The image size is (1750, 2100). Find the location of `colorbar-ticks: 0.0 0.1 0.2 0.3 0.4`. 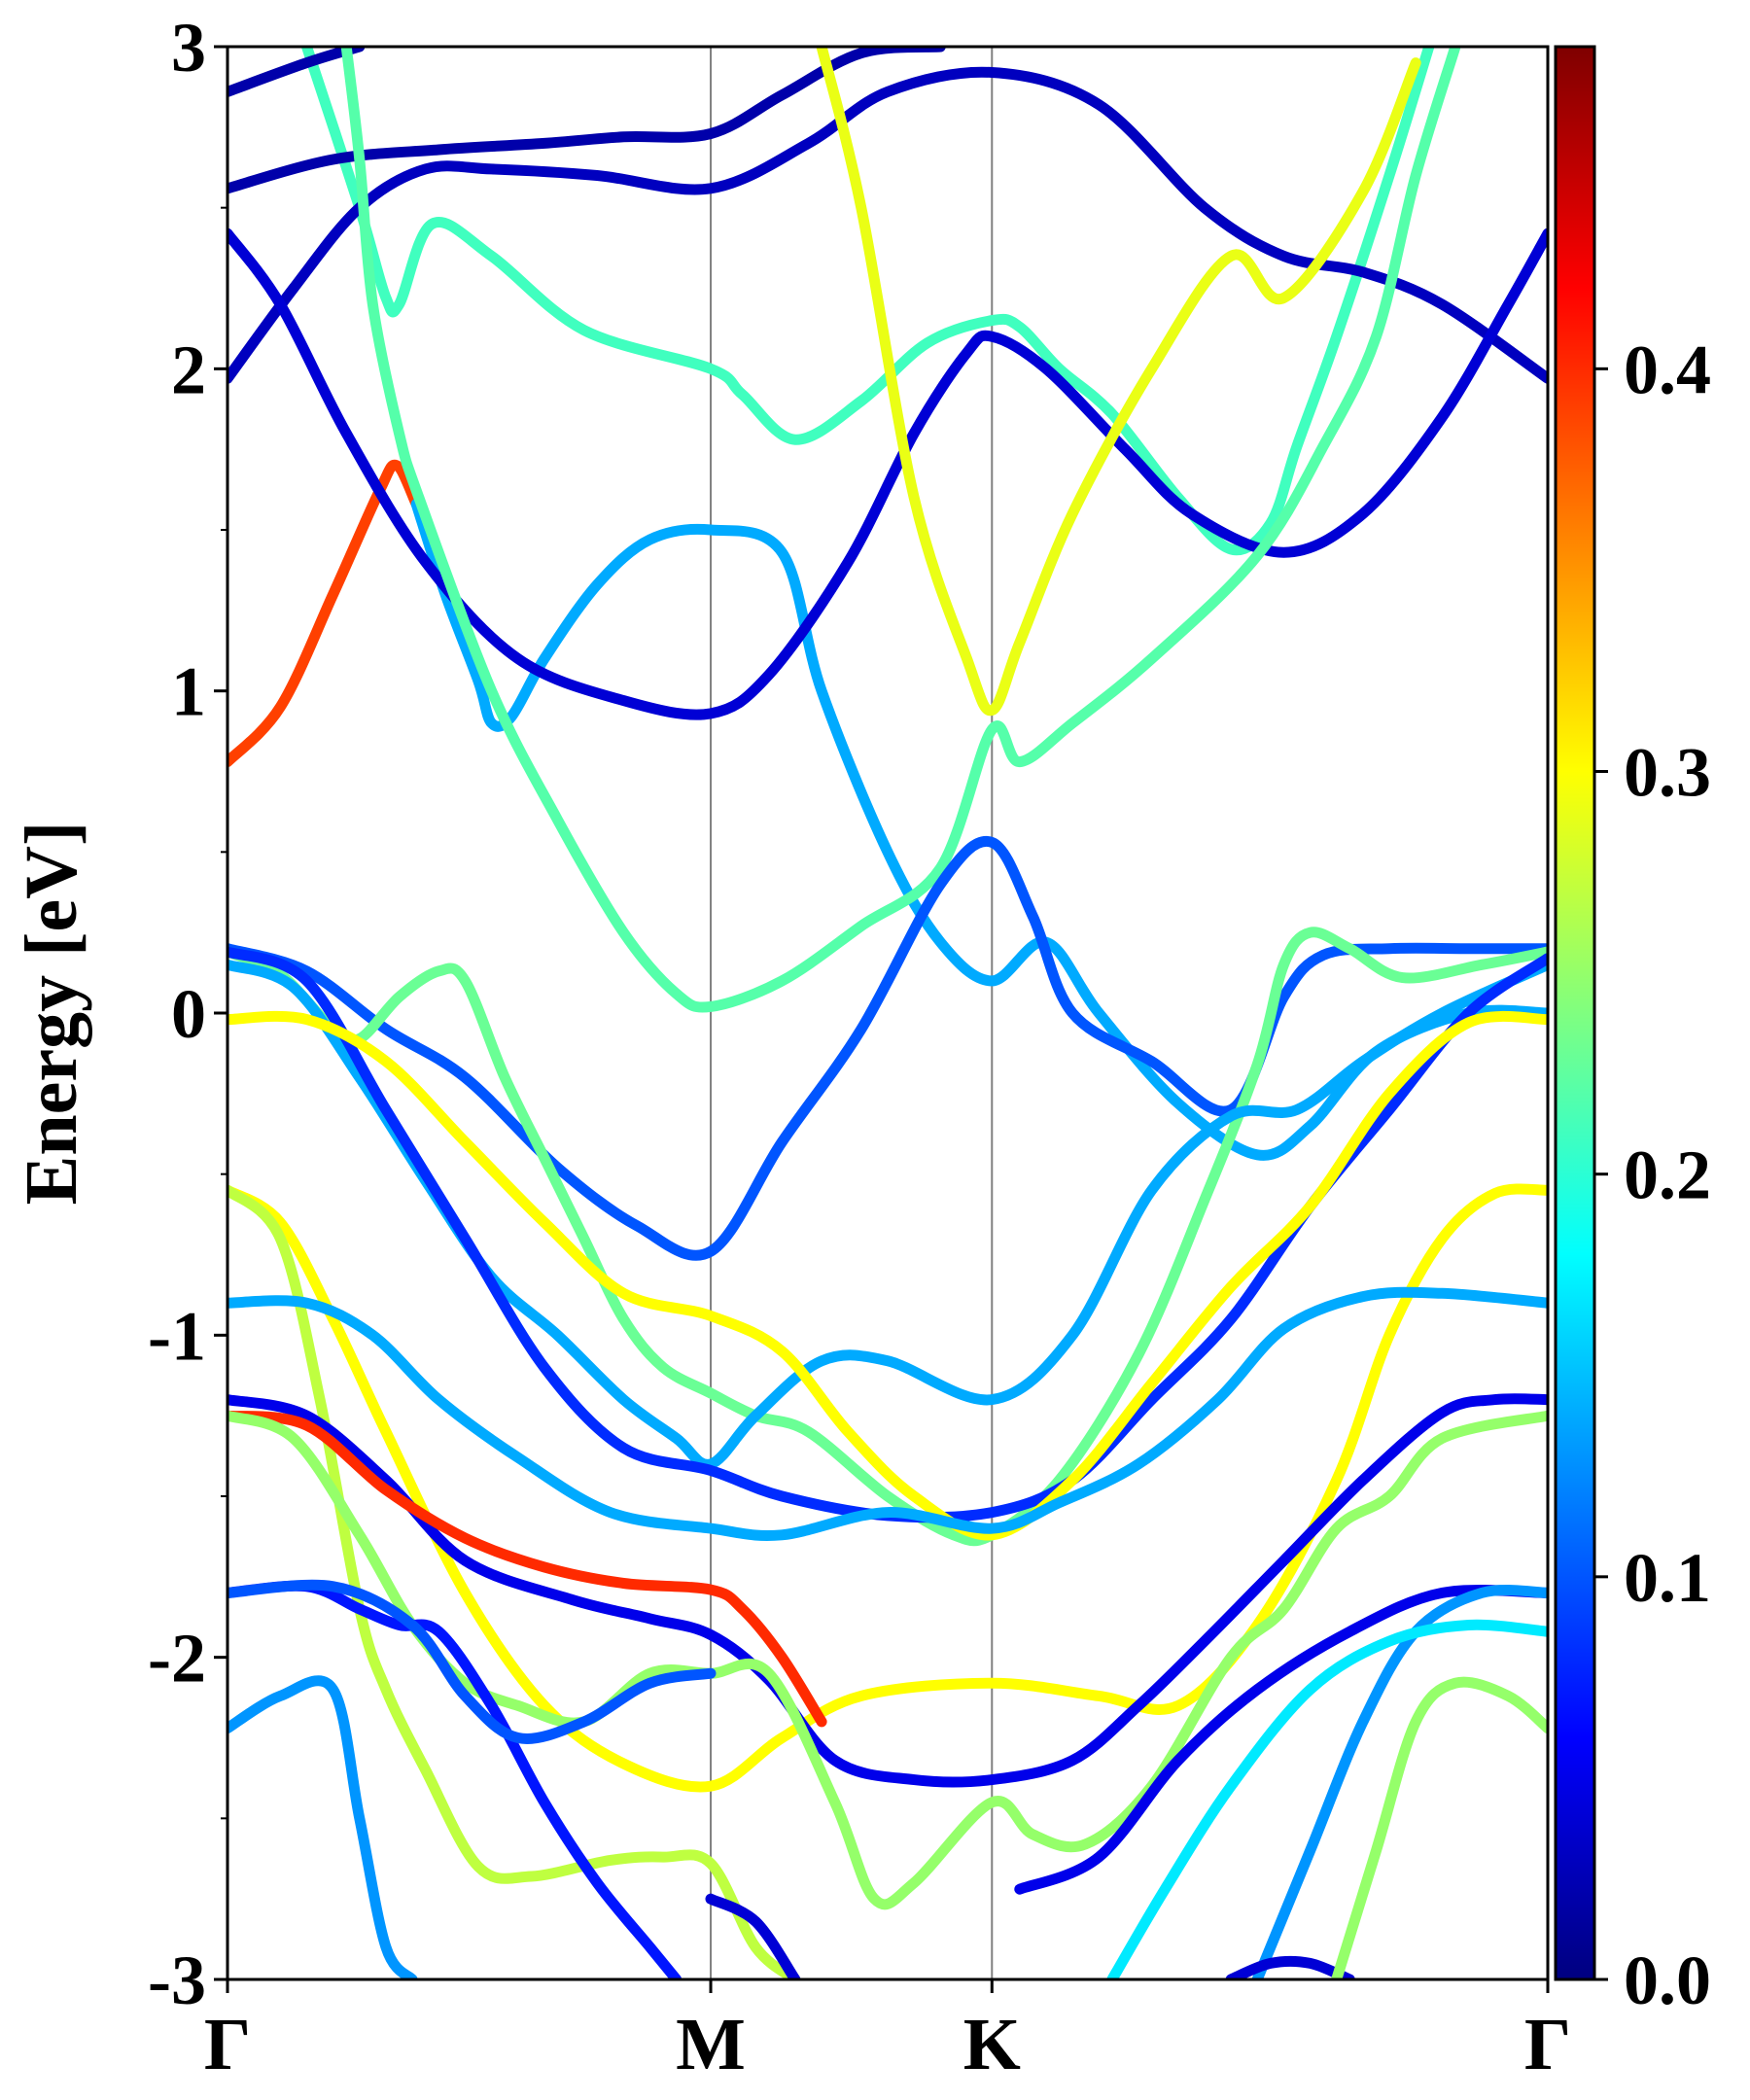

colorbar-ticks: 0.0 0.1 0.2 0.3 0.4 is located at coordinates (1652, 1175).